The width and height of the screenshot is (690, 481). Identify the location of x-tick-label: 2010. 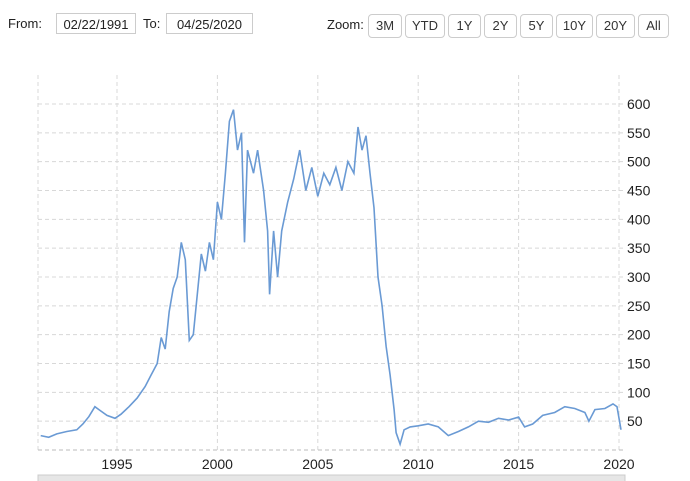
(418, 464).